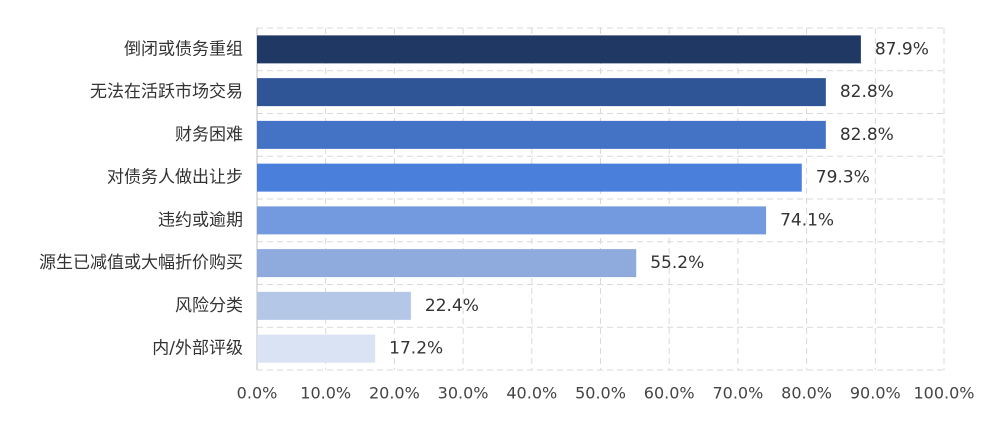 This screenshot has height=423, width=989. I want to click on data-label: 79.3%, so click(843, 178).